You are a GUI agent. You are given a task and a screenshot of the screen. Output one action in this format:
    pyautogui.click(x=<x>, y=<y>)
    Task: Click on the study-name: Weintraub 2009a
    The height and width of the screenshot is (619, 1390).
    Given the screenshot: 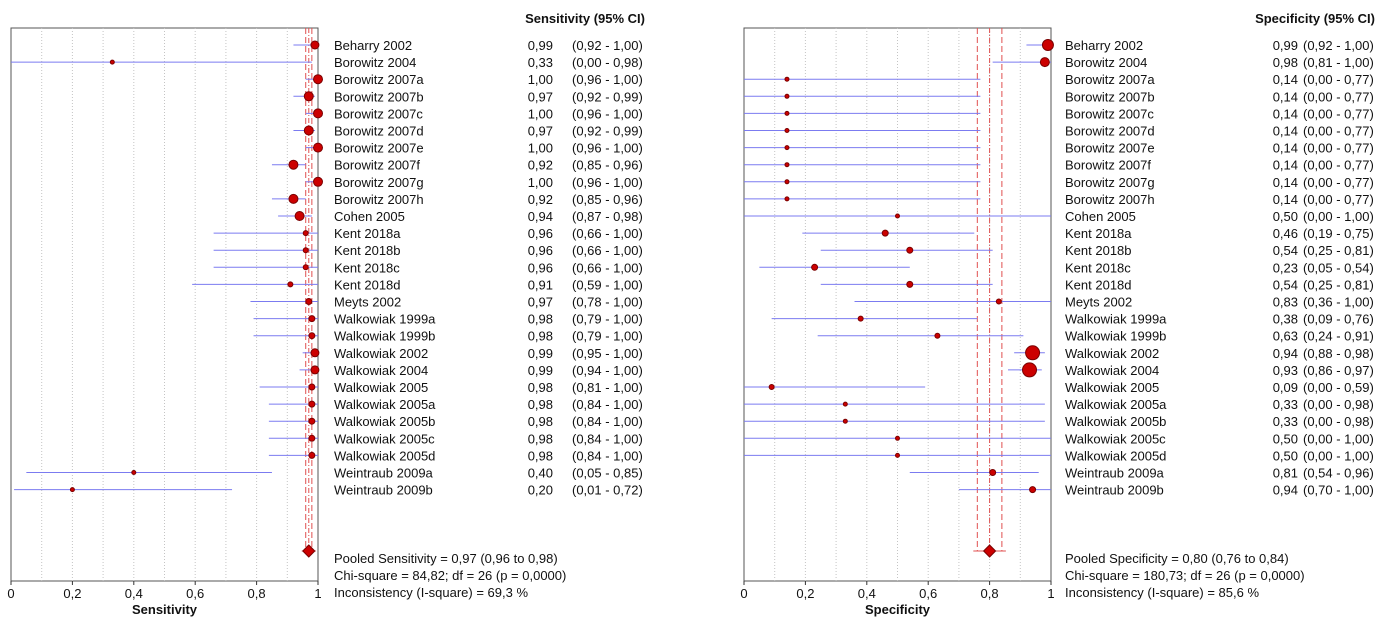 What is the action you would take?
    pyautogui.click(x=384, y=473)
    